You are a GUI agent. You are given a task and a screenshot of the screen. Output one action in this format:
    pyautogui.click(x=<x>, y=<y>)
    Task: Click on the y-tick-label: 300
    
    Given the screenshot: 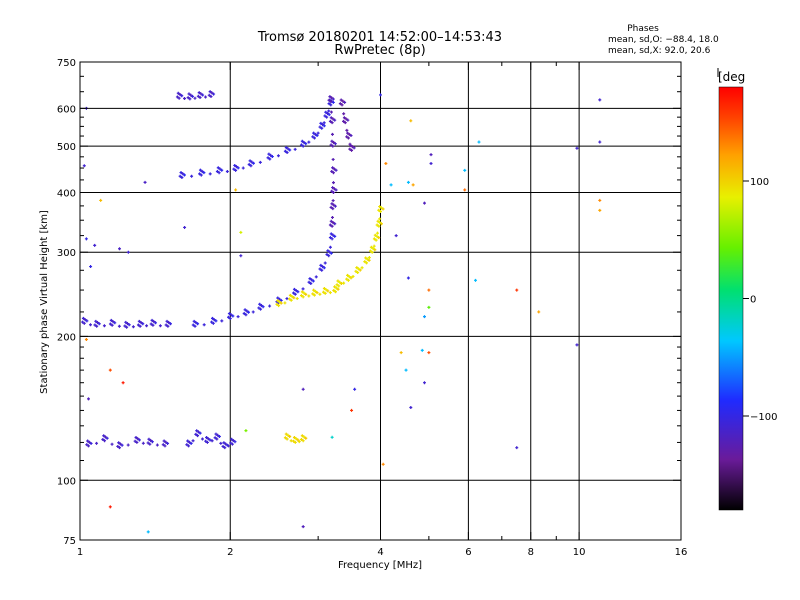 What is the action you would take?
    pyautogui.click(x=66, y=253)
    